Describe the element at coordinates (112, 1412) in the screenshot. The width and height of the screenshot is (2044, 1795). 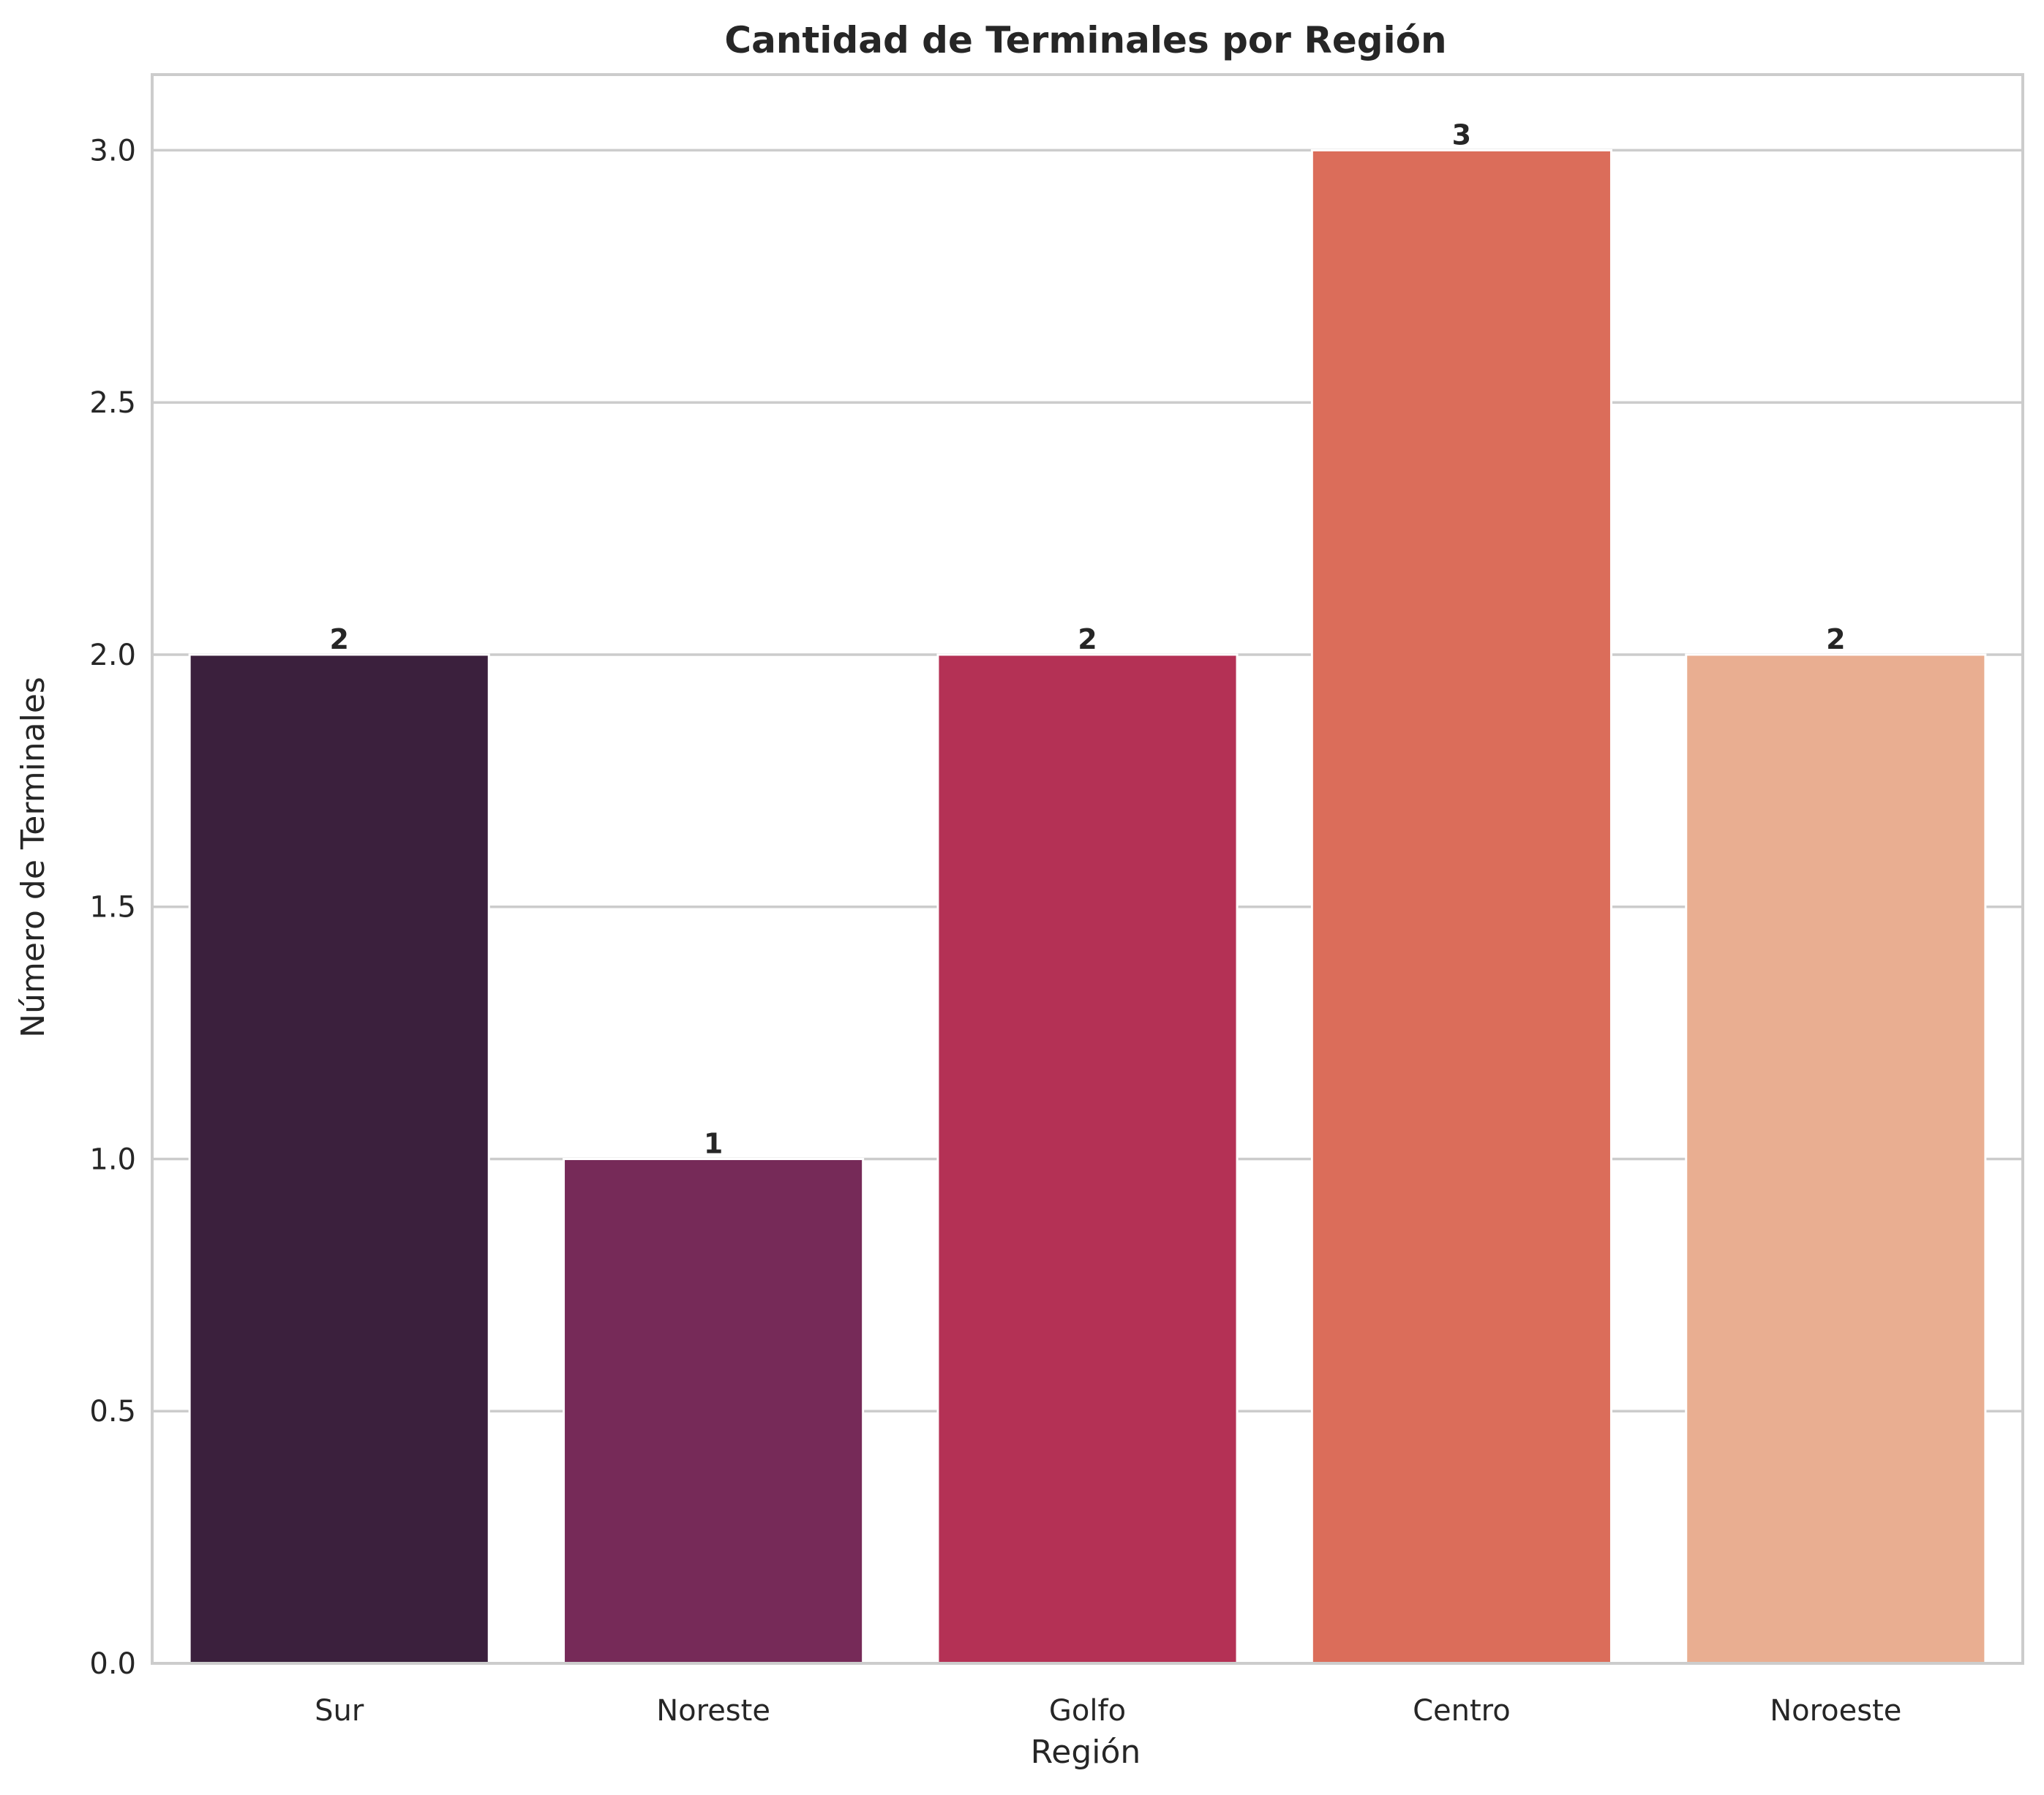
I see `y-tick-label: 0.5` at that location.